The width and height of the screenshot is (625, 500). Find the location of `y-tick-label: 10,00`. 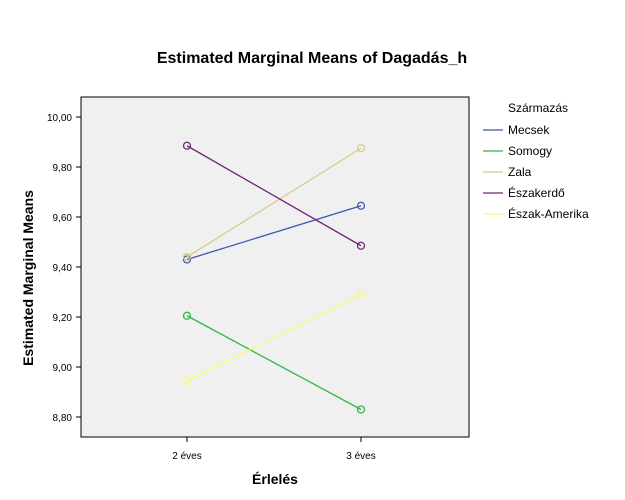

y-tick-label: 10,00 is located at coordinates (59, 118).